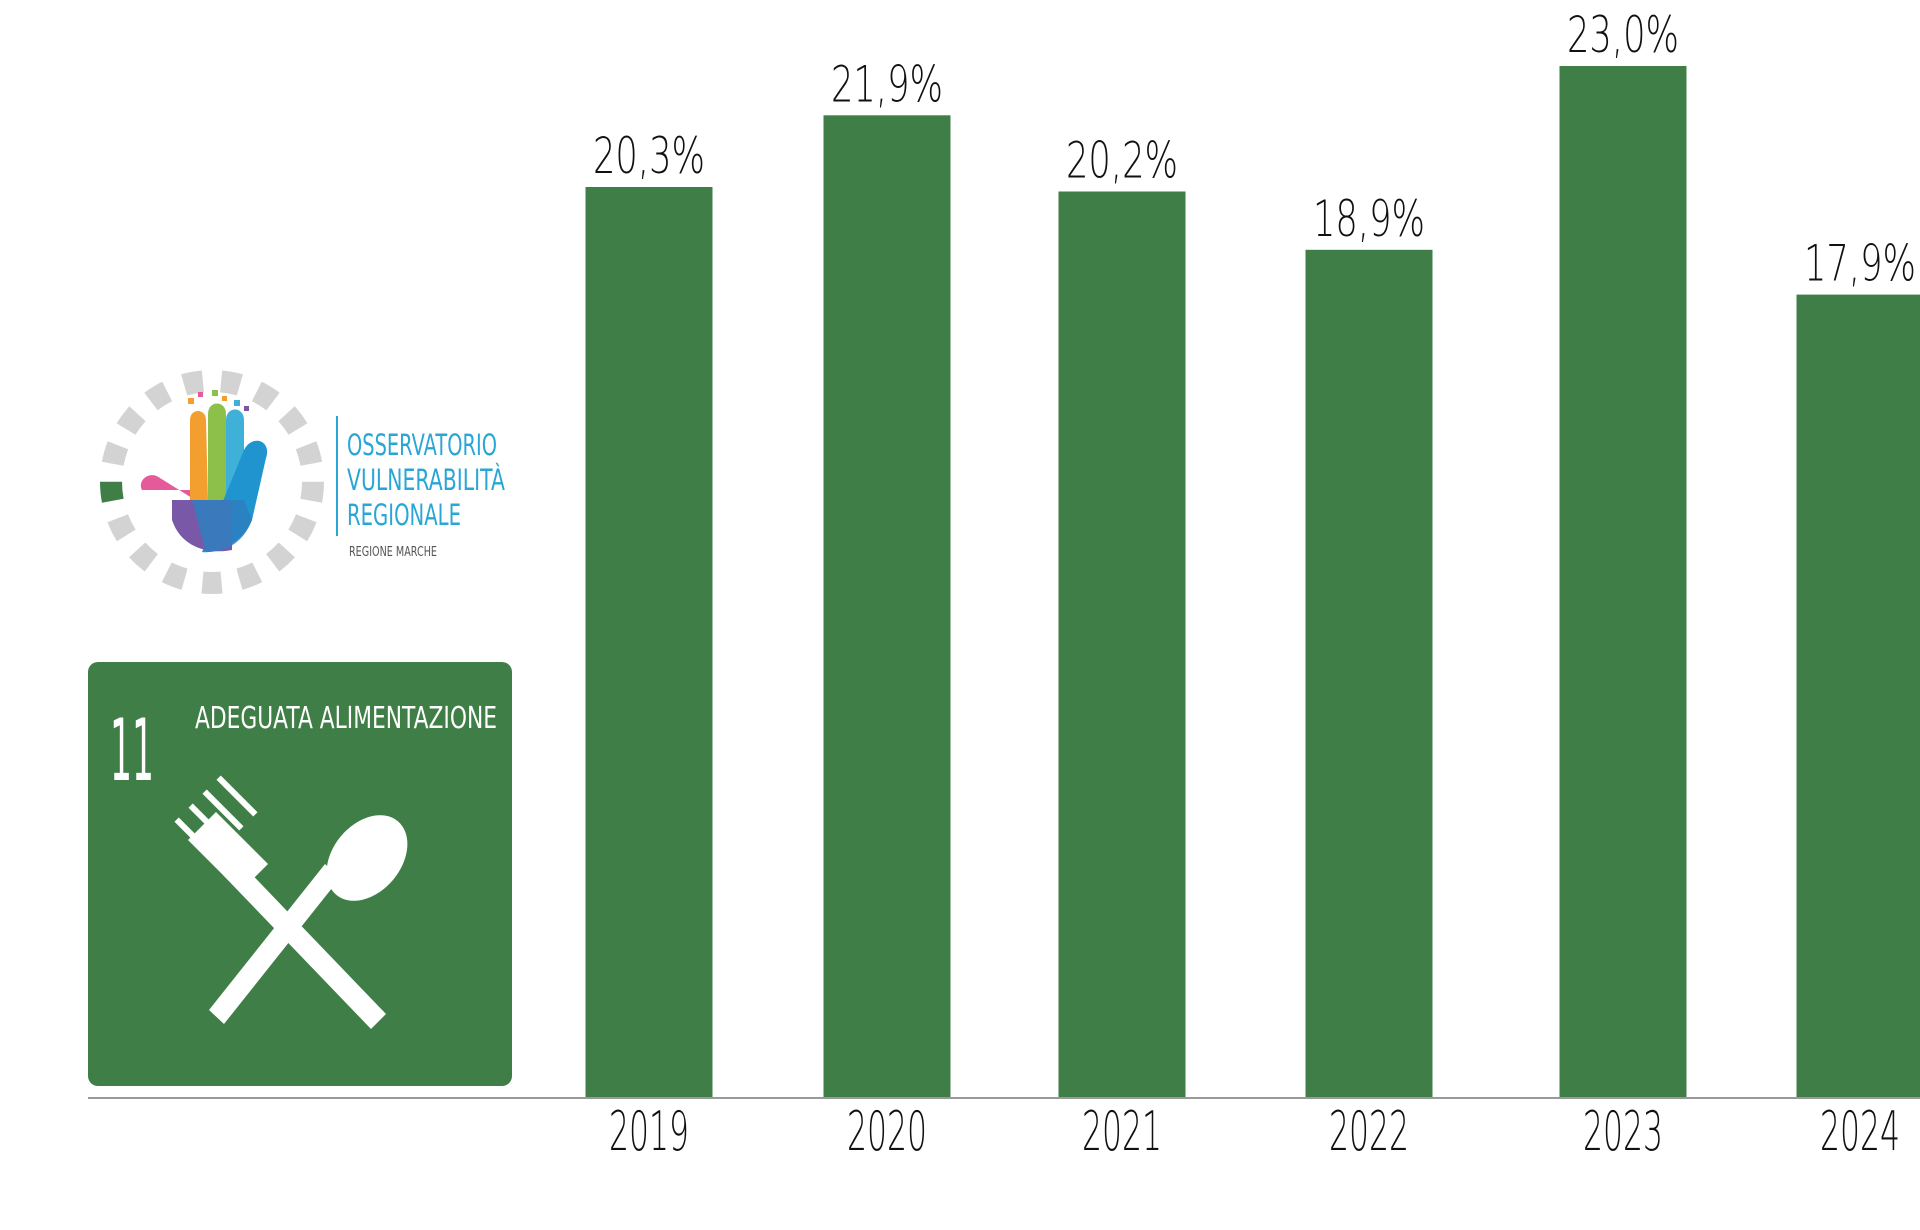  What do you see at coordinates (1122, 161) in the screenshot?
I see `value-label-2021: 20,2%` at bounding box center [1122, 161].